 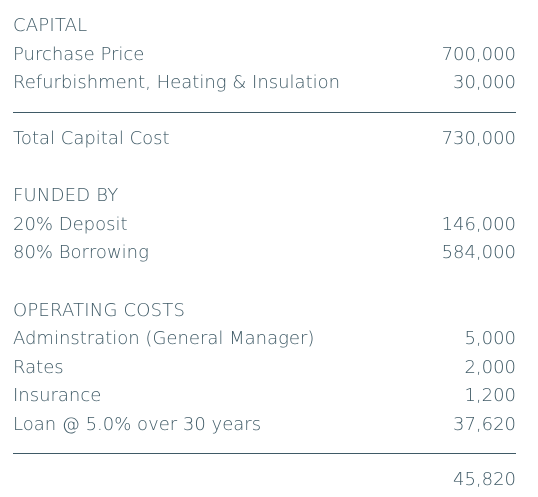 What do you see at coordinates (264, 55) in the screenshot?
I see `capital-row-purchase-price: Purchase Price 700,000` at bounding box center [264, 55].